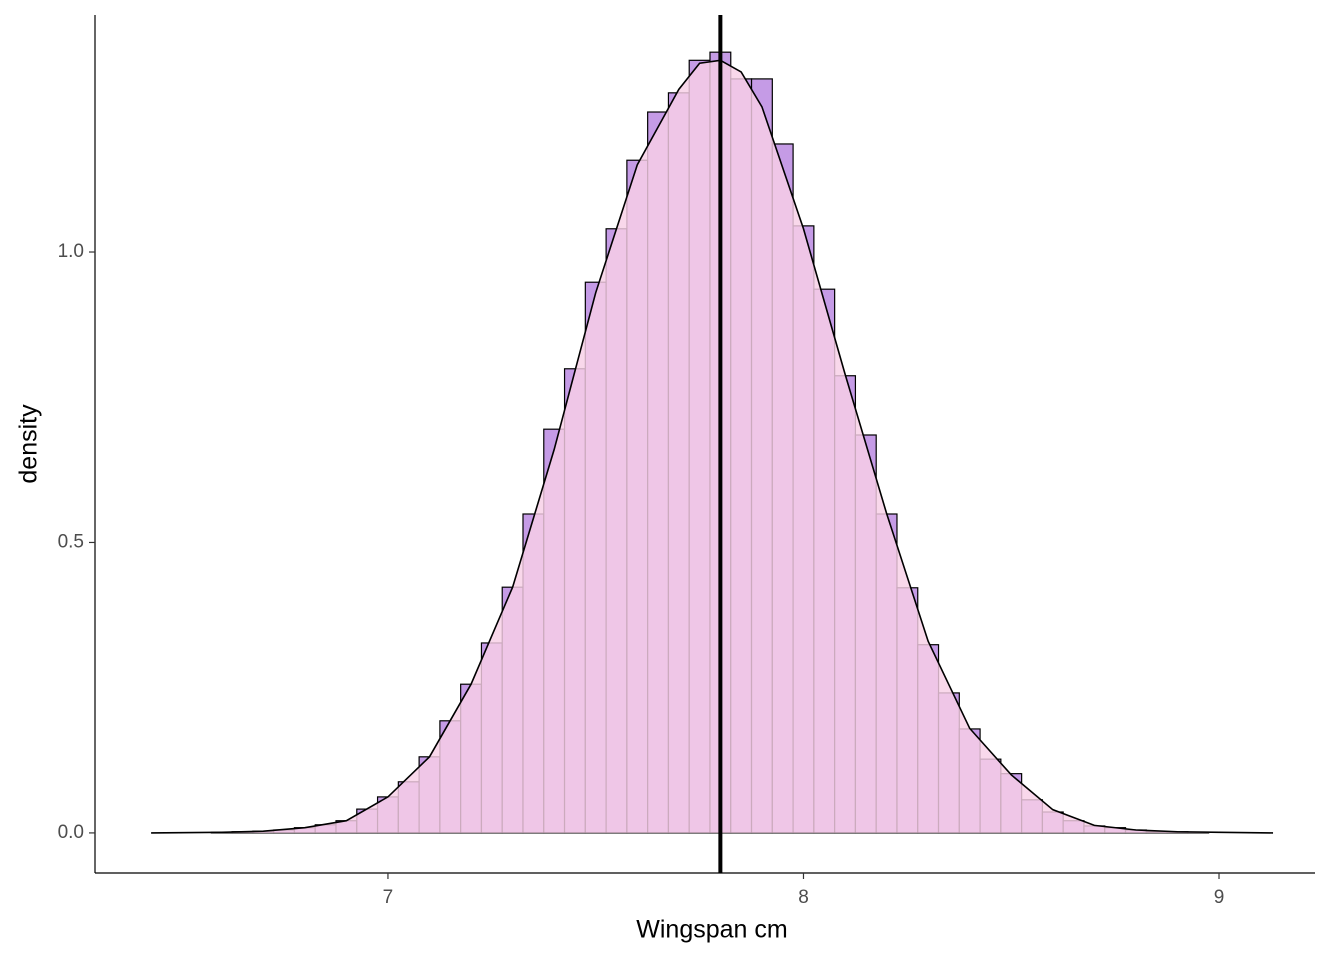 This screenshot has height=960, width=1344. What do you see at coordinates (1219, 897) in the screenshot?
I see `x-tick-label: 9` at bounding box center [1219, 897].